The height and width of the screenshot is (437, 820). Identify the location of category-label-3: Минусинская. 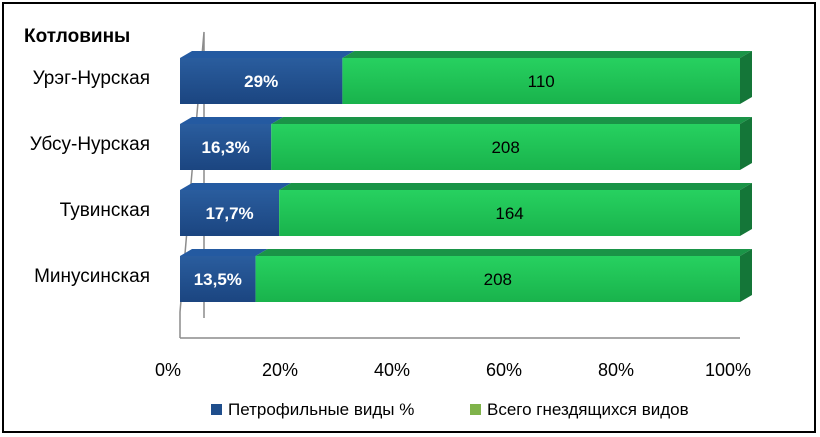
(92, 276).